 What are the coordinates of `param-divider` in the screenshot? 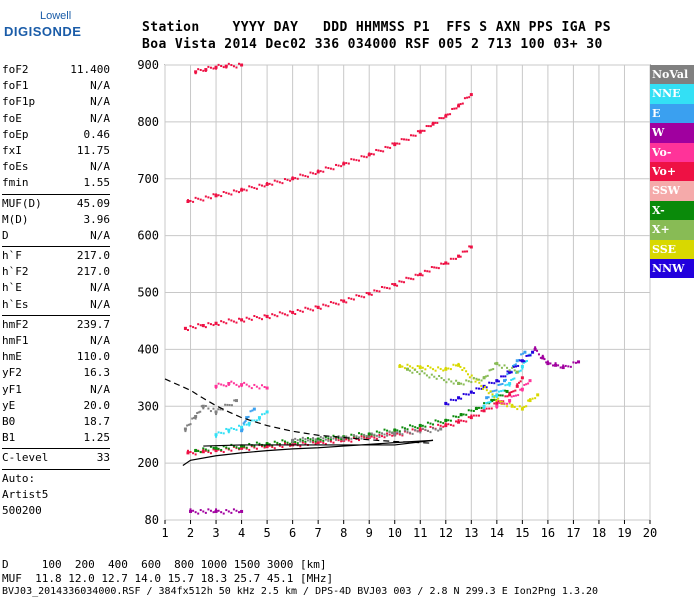 It's located at (56, 194).